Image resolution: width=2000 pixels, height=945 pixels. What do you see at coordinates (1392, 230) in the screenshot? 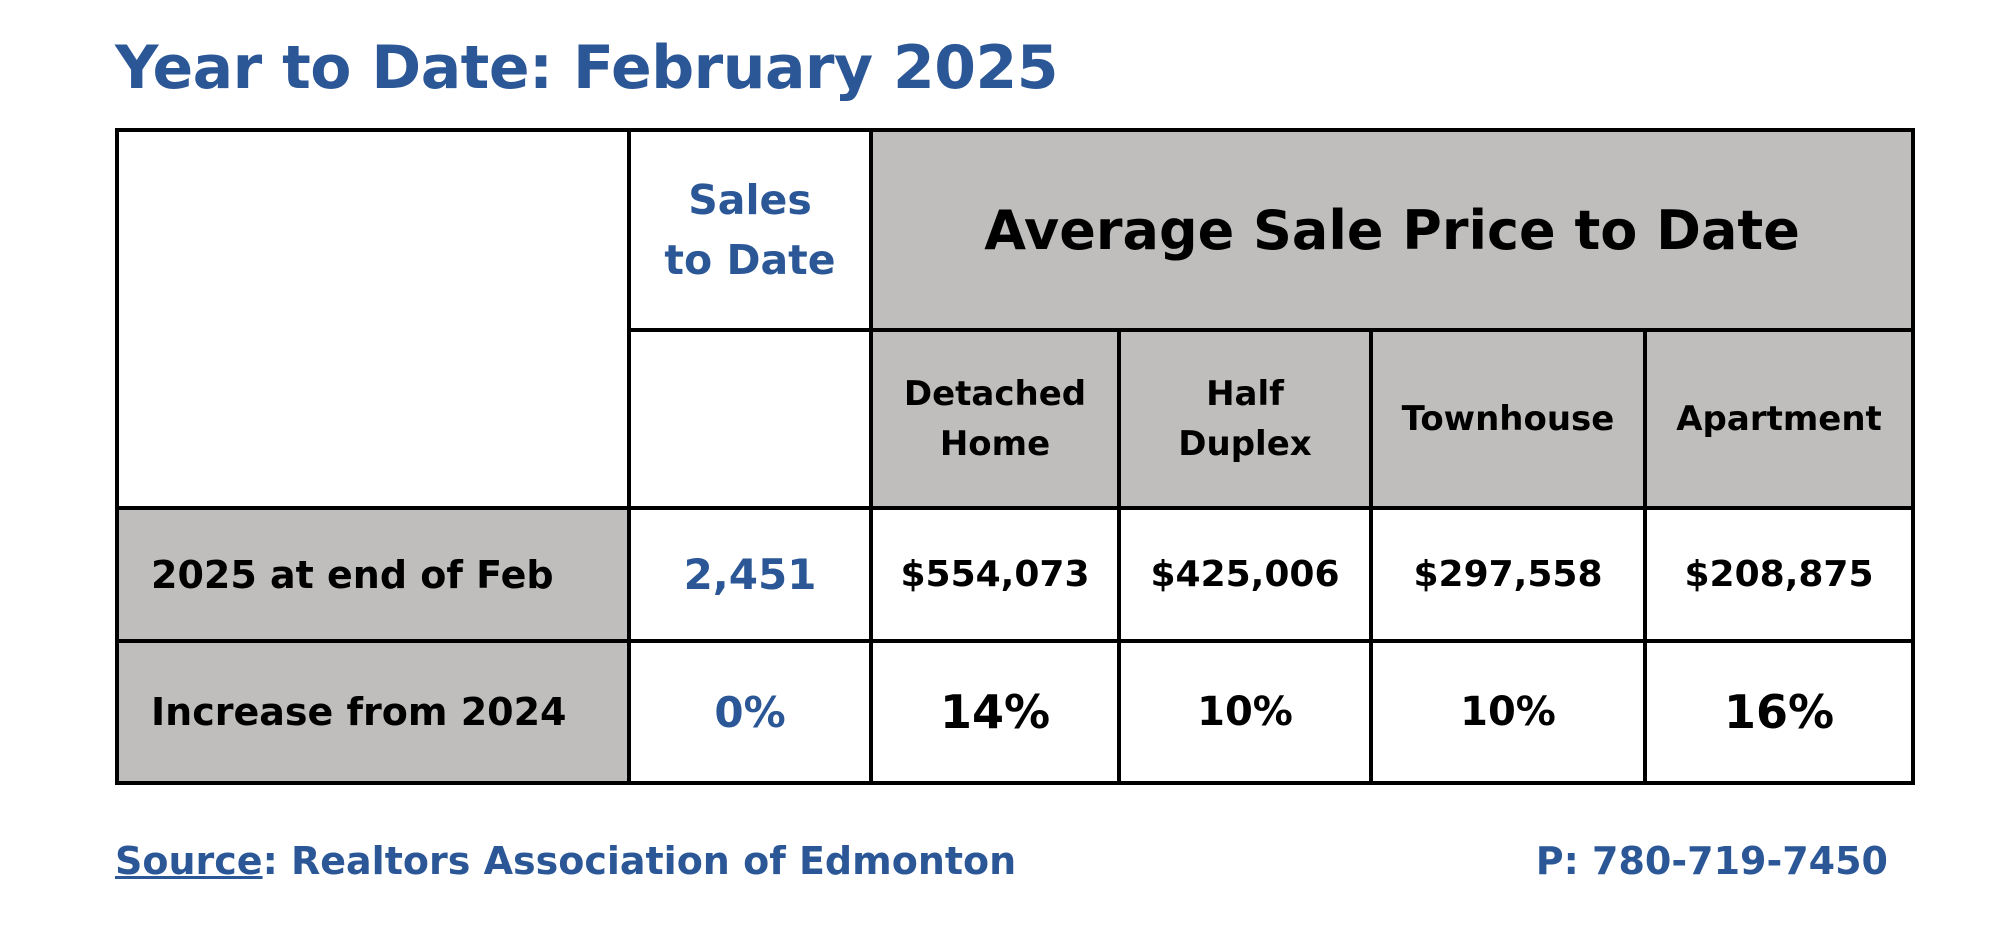
I see `average-sale-price-header: Average Sale Price to Date` at bounding box center [1392, 230].